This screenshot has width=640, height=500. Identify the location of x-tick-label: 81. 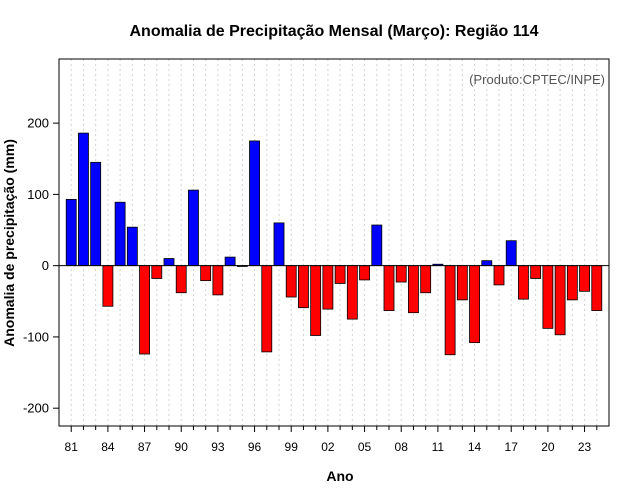
(72, 447).